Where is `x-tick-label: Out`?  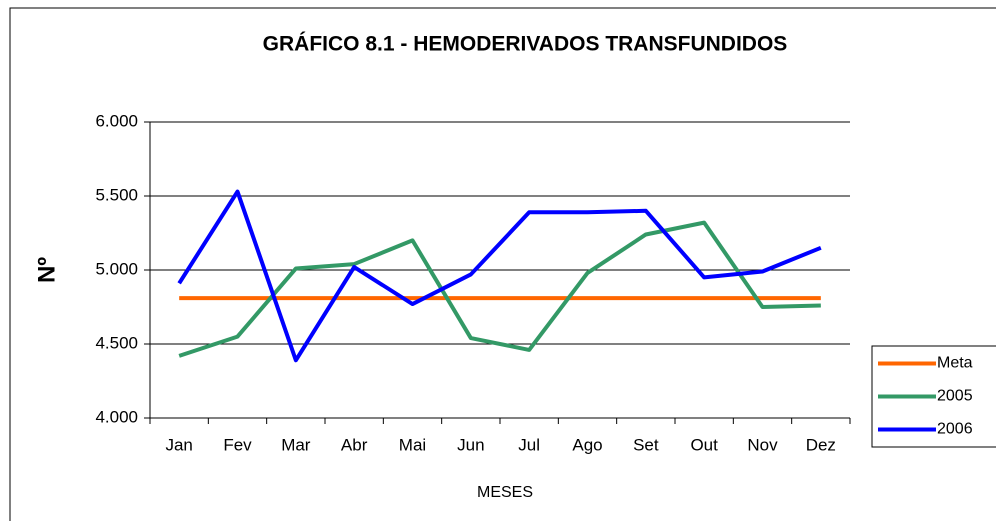
x-tick-label: Out is located at coordinates (704, 444).